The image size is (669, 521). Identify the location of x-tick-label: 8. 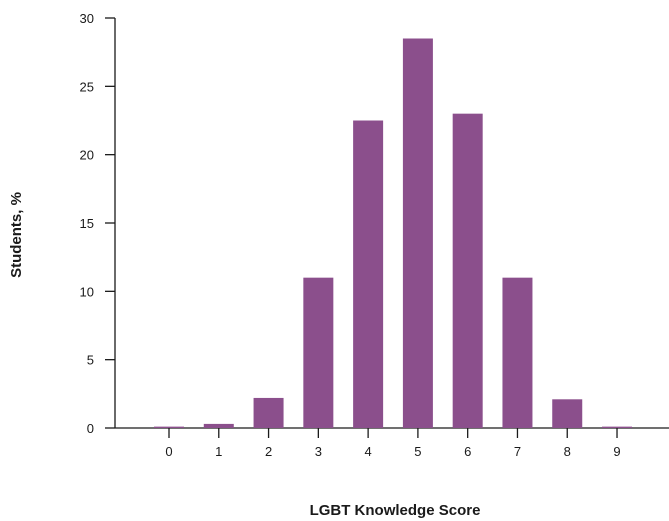
(567, 451).